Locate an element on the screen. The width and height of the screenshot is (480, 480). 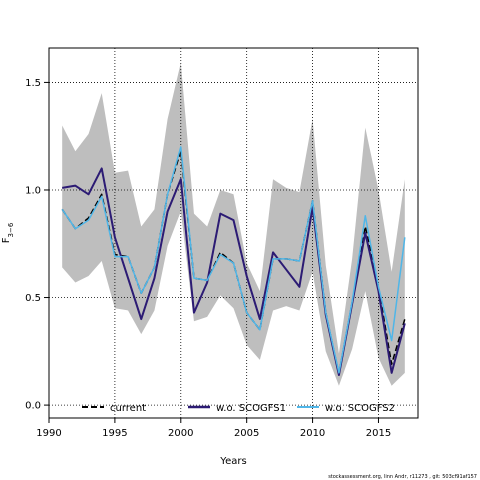
legend-label-0: current is located at coordinates (128, 408).